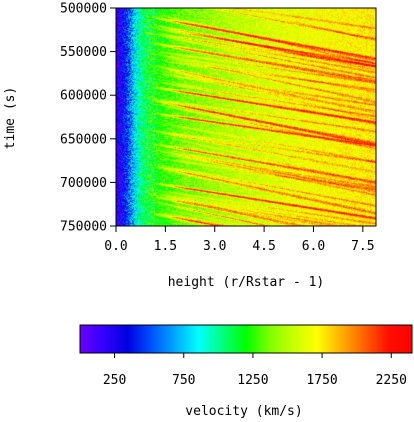 The height and width of the screenshot is (422, 414). Describe the element at coordinates (313, 246) in the screenshot. I see `x-tick-label: 6.0` at that location.